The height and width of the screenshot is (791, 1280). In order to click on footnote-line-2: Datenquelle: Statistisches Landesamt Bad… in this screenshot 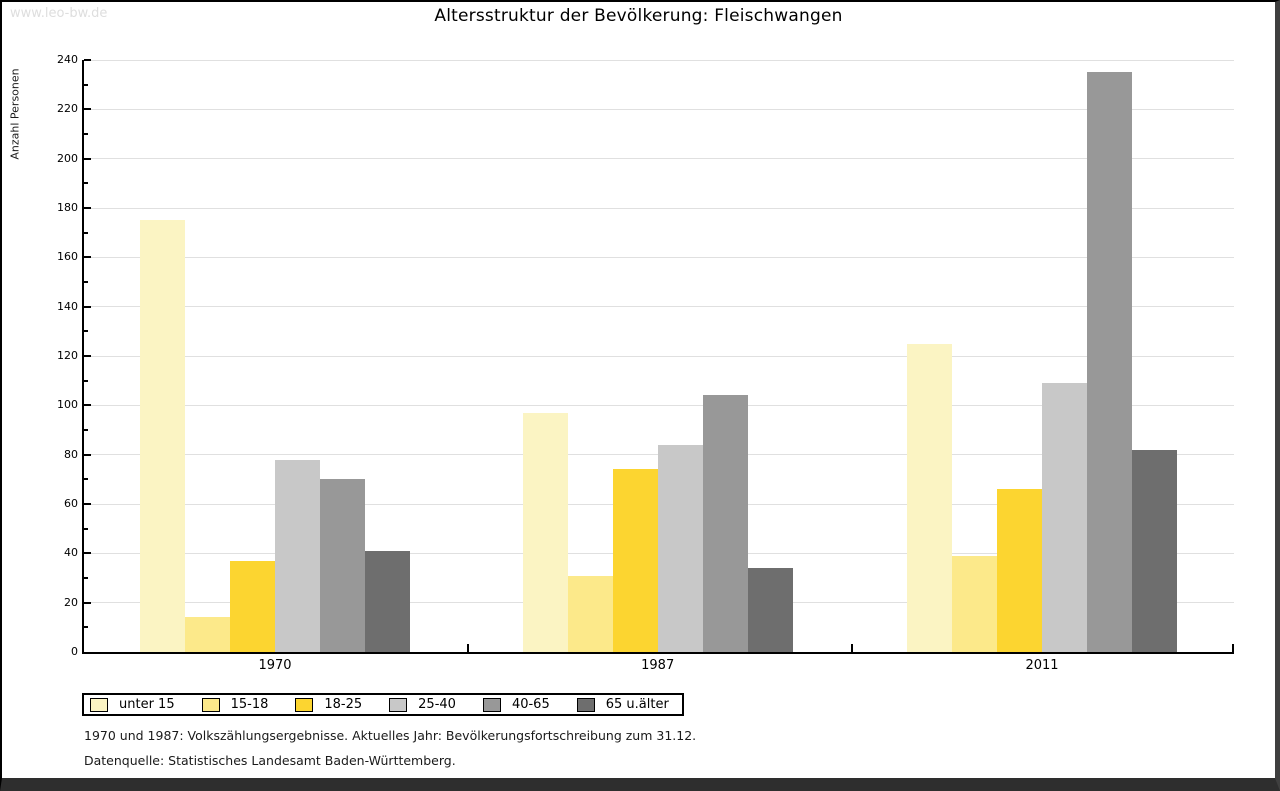, I will do `click(270, 760)`.